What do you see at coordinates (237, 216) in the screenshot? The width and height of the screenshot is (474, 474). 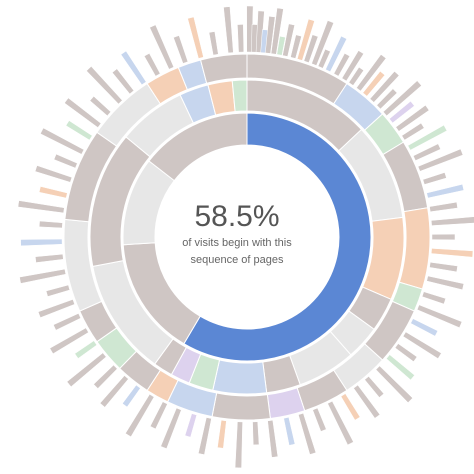 I see `center-percentage: 58.5%` at bounding box center [237, 216].